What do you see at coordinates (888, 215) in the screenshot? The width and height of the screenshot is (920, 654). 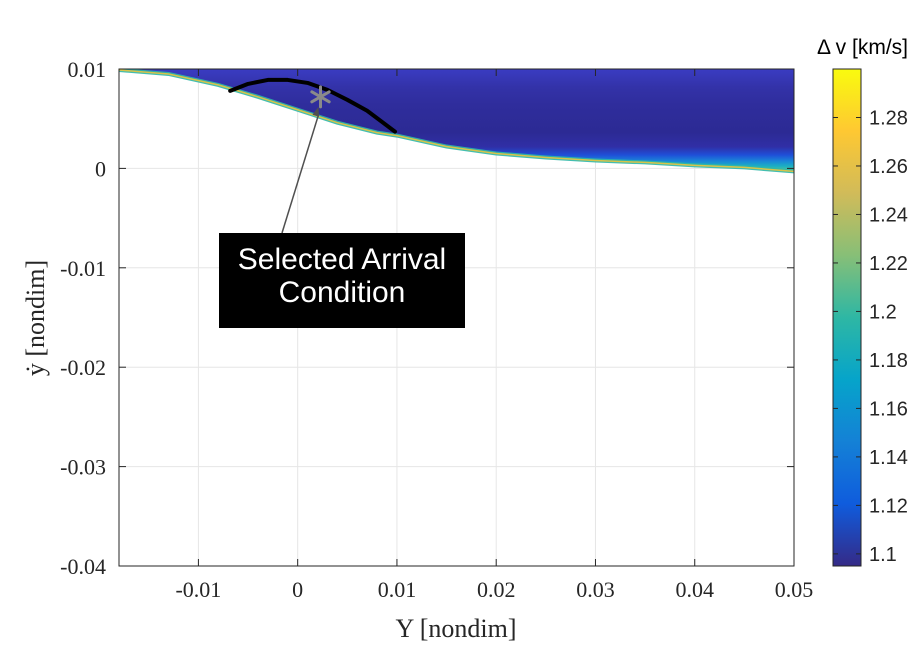 I see `colorbar-tick-label: 1.24` at bounding box center [888, 215].